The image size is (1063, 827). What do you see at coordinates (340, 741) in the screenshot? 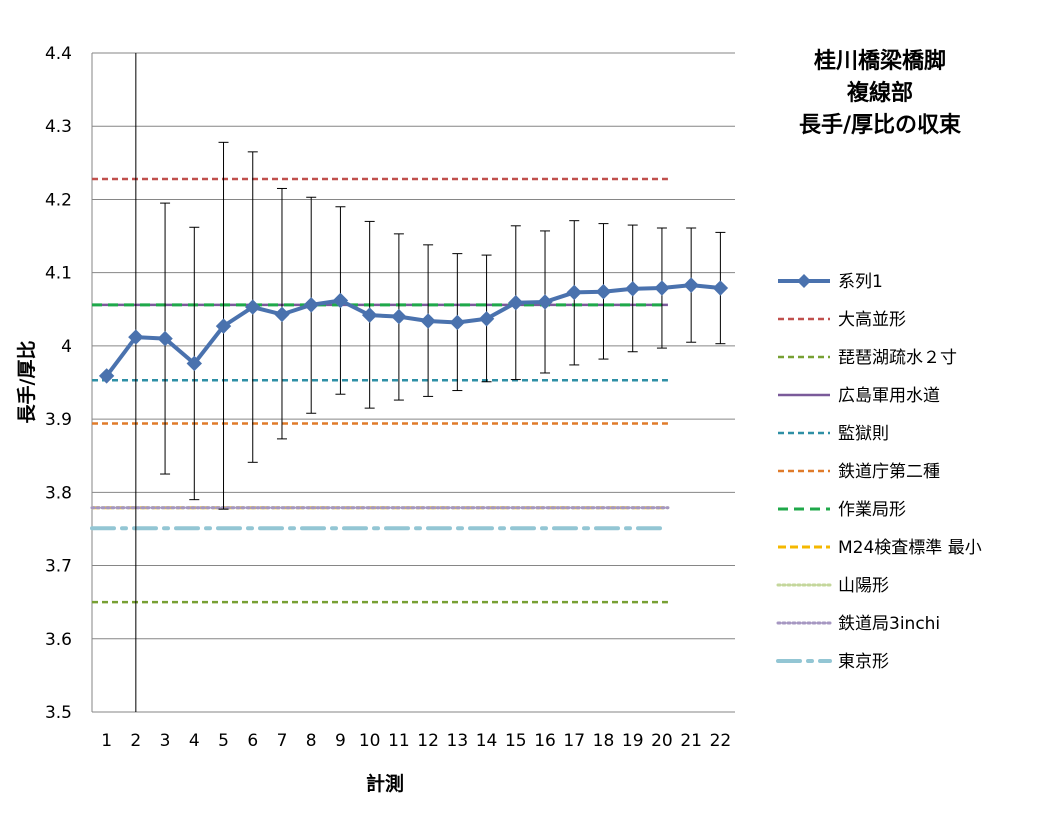
I see `x-tick-label: 9` at bounding box center [340, 741].